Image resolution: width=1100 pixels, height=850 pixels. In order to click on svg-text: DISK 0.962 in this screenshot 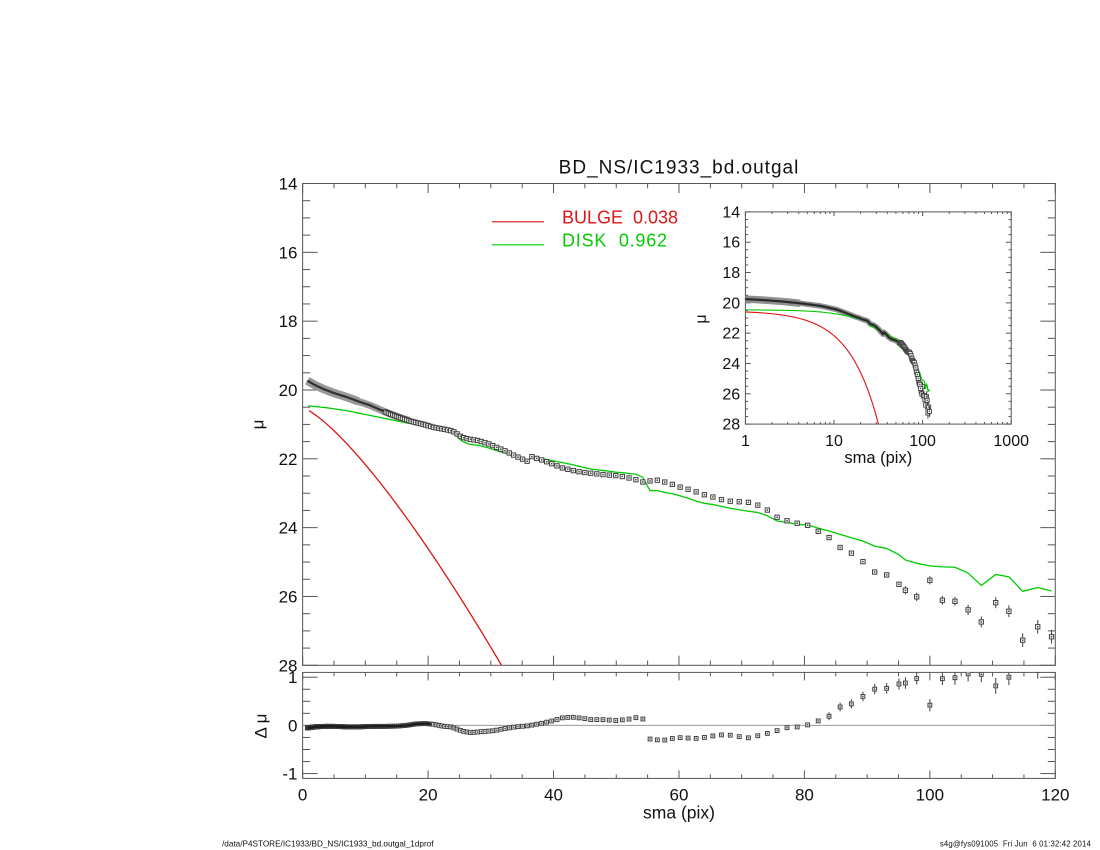, I will do `click(615, 241)`.